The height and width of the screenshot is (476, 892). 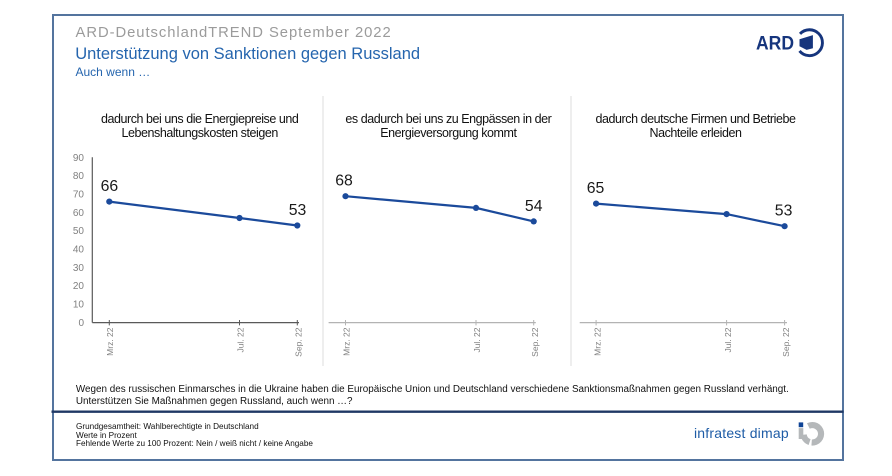 I want to click on svg-text: ARD, so click(x=775, y=43).